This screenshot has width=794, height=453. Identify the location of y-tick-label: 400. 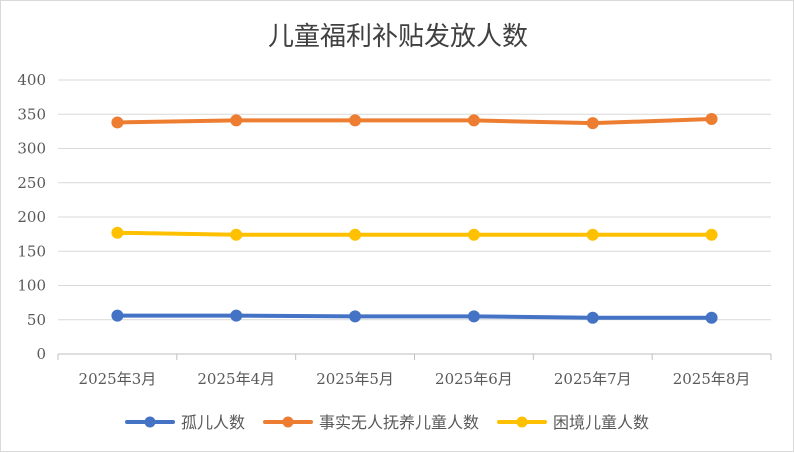
(31, 80).